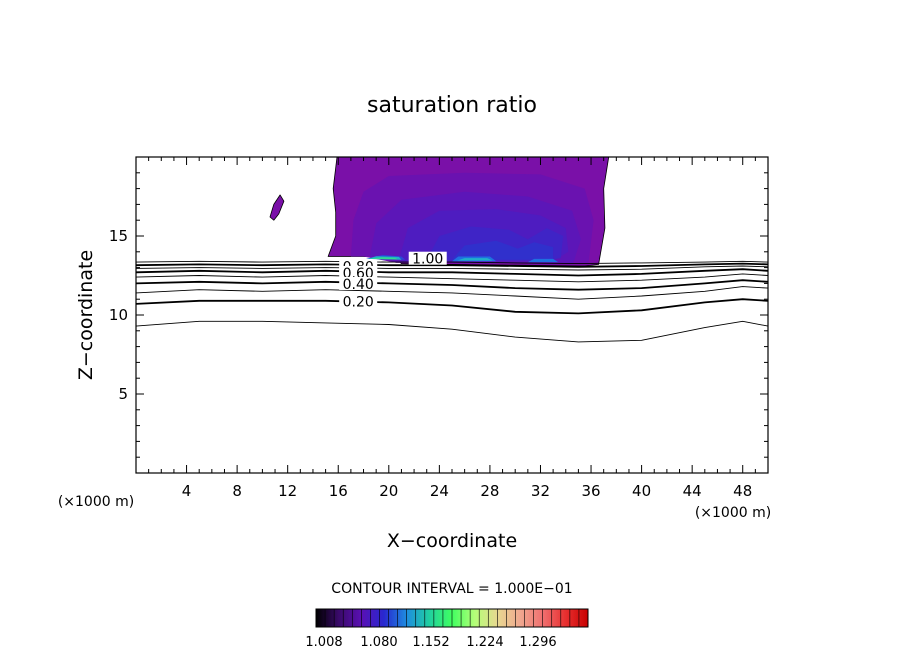 This screenshot has width=904, height=654. I want to click on contour-lines, so click(452, 301).